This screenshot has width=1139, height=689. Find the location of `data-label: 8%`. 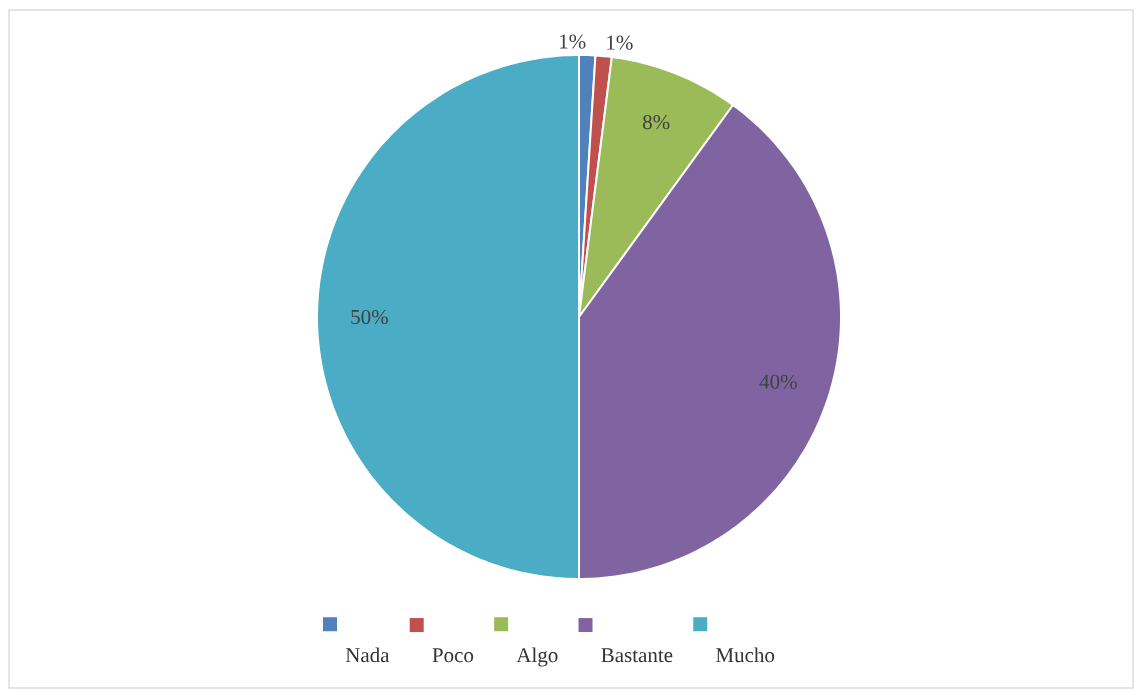

data-label: 8% is located at coordinates (656, 122).